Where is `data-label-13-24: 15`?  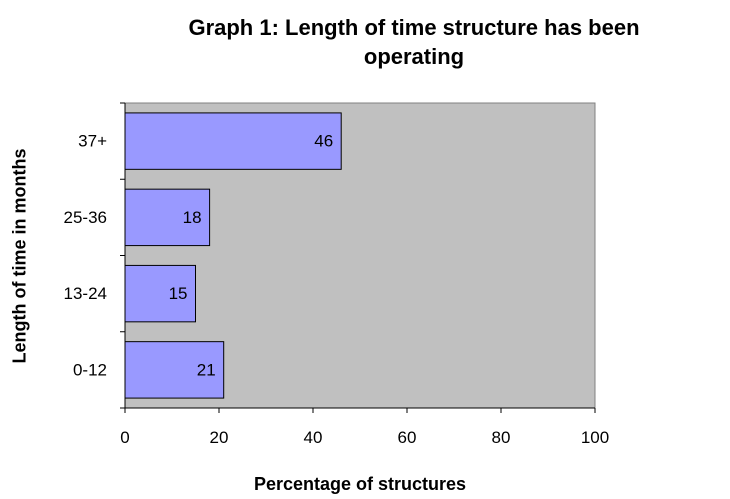 data-label-13-24: 15 is located at coordinates (178, 293).